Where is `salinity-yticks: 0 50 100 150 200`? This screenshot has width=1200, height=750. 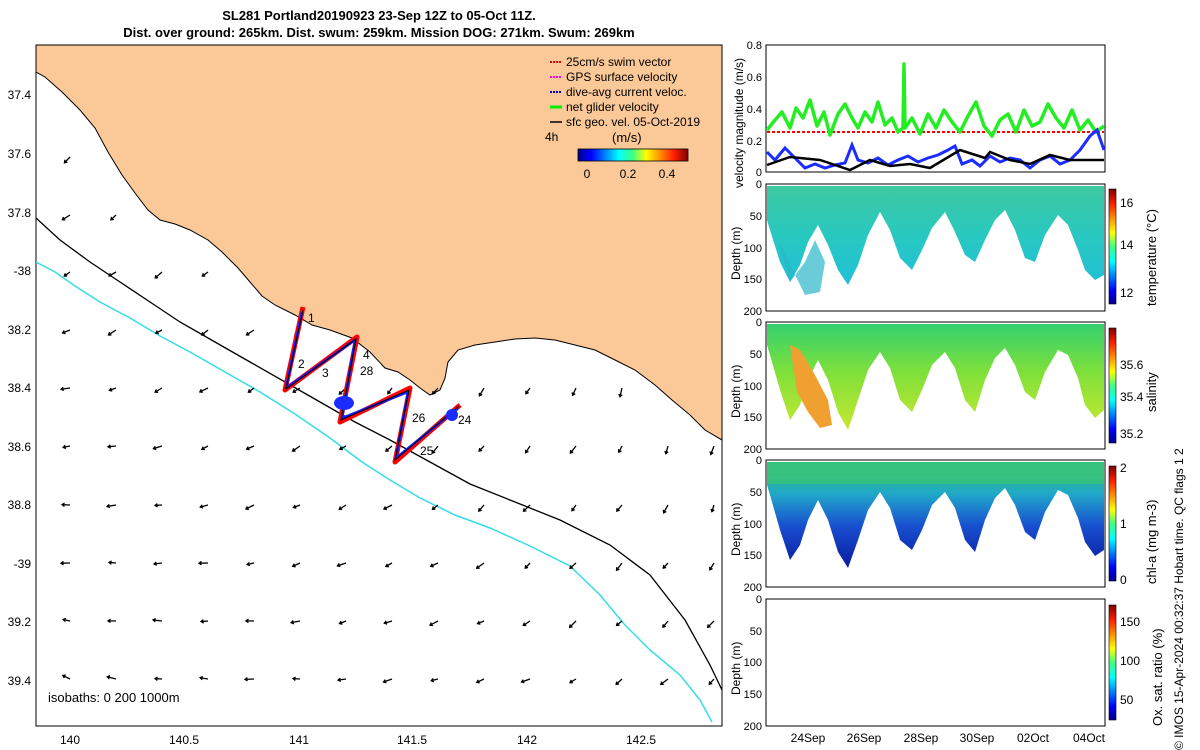
salinity-yticks: 0 50 100 150 200 is located at coordinates (753, 386).